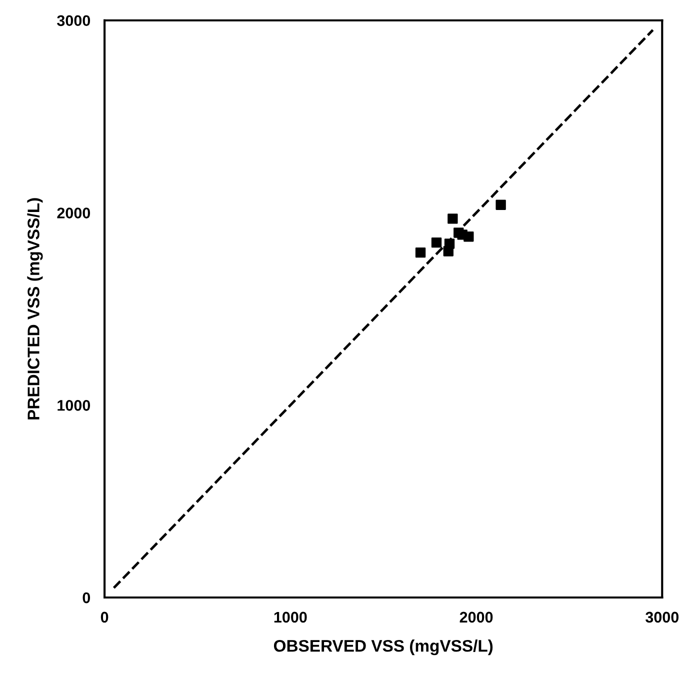  I want to click on y-tick-label: 1000, so click(74, 405).